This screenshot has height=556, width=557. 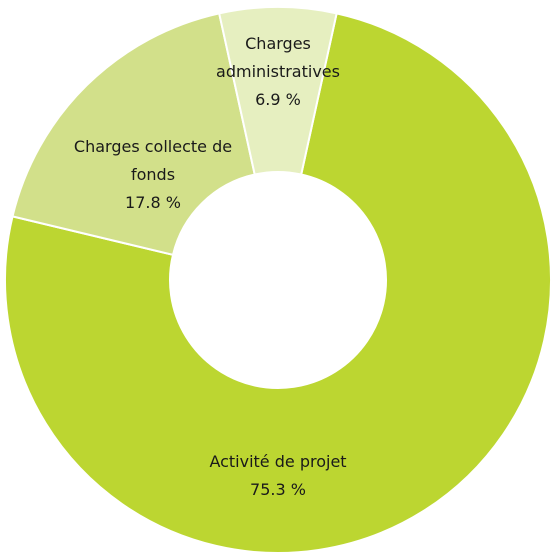 What do you see at coordinates (278, 57) in the screenshot?
I see `category-label: Charges administratives` at bounding box center [278, 57].